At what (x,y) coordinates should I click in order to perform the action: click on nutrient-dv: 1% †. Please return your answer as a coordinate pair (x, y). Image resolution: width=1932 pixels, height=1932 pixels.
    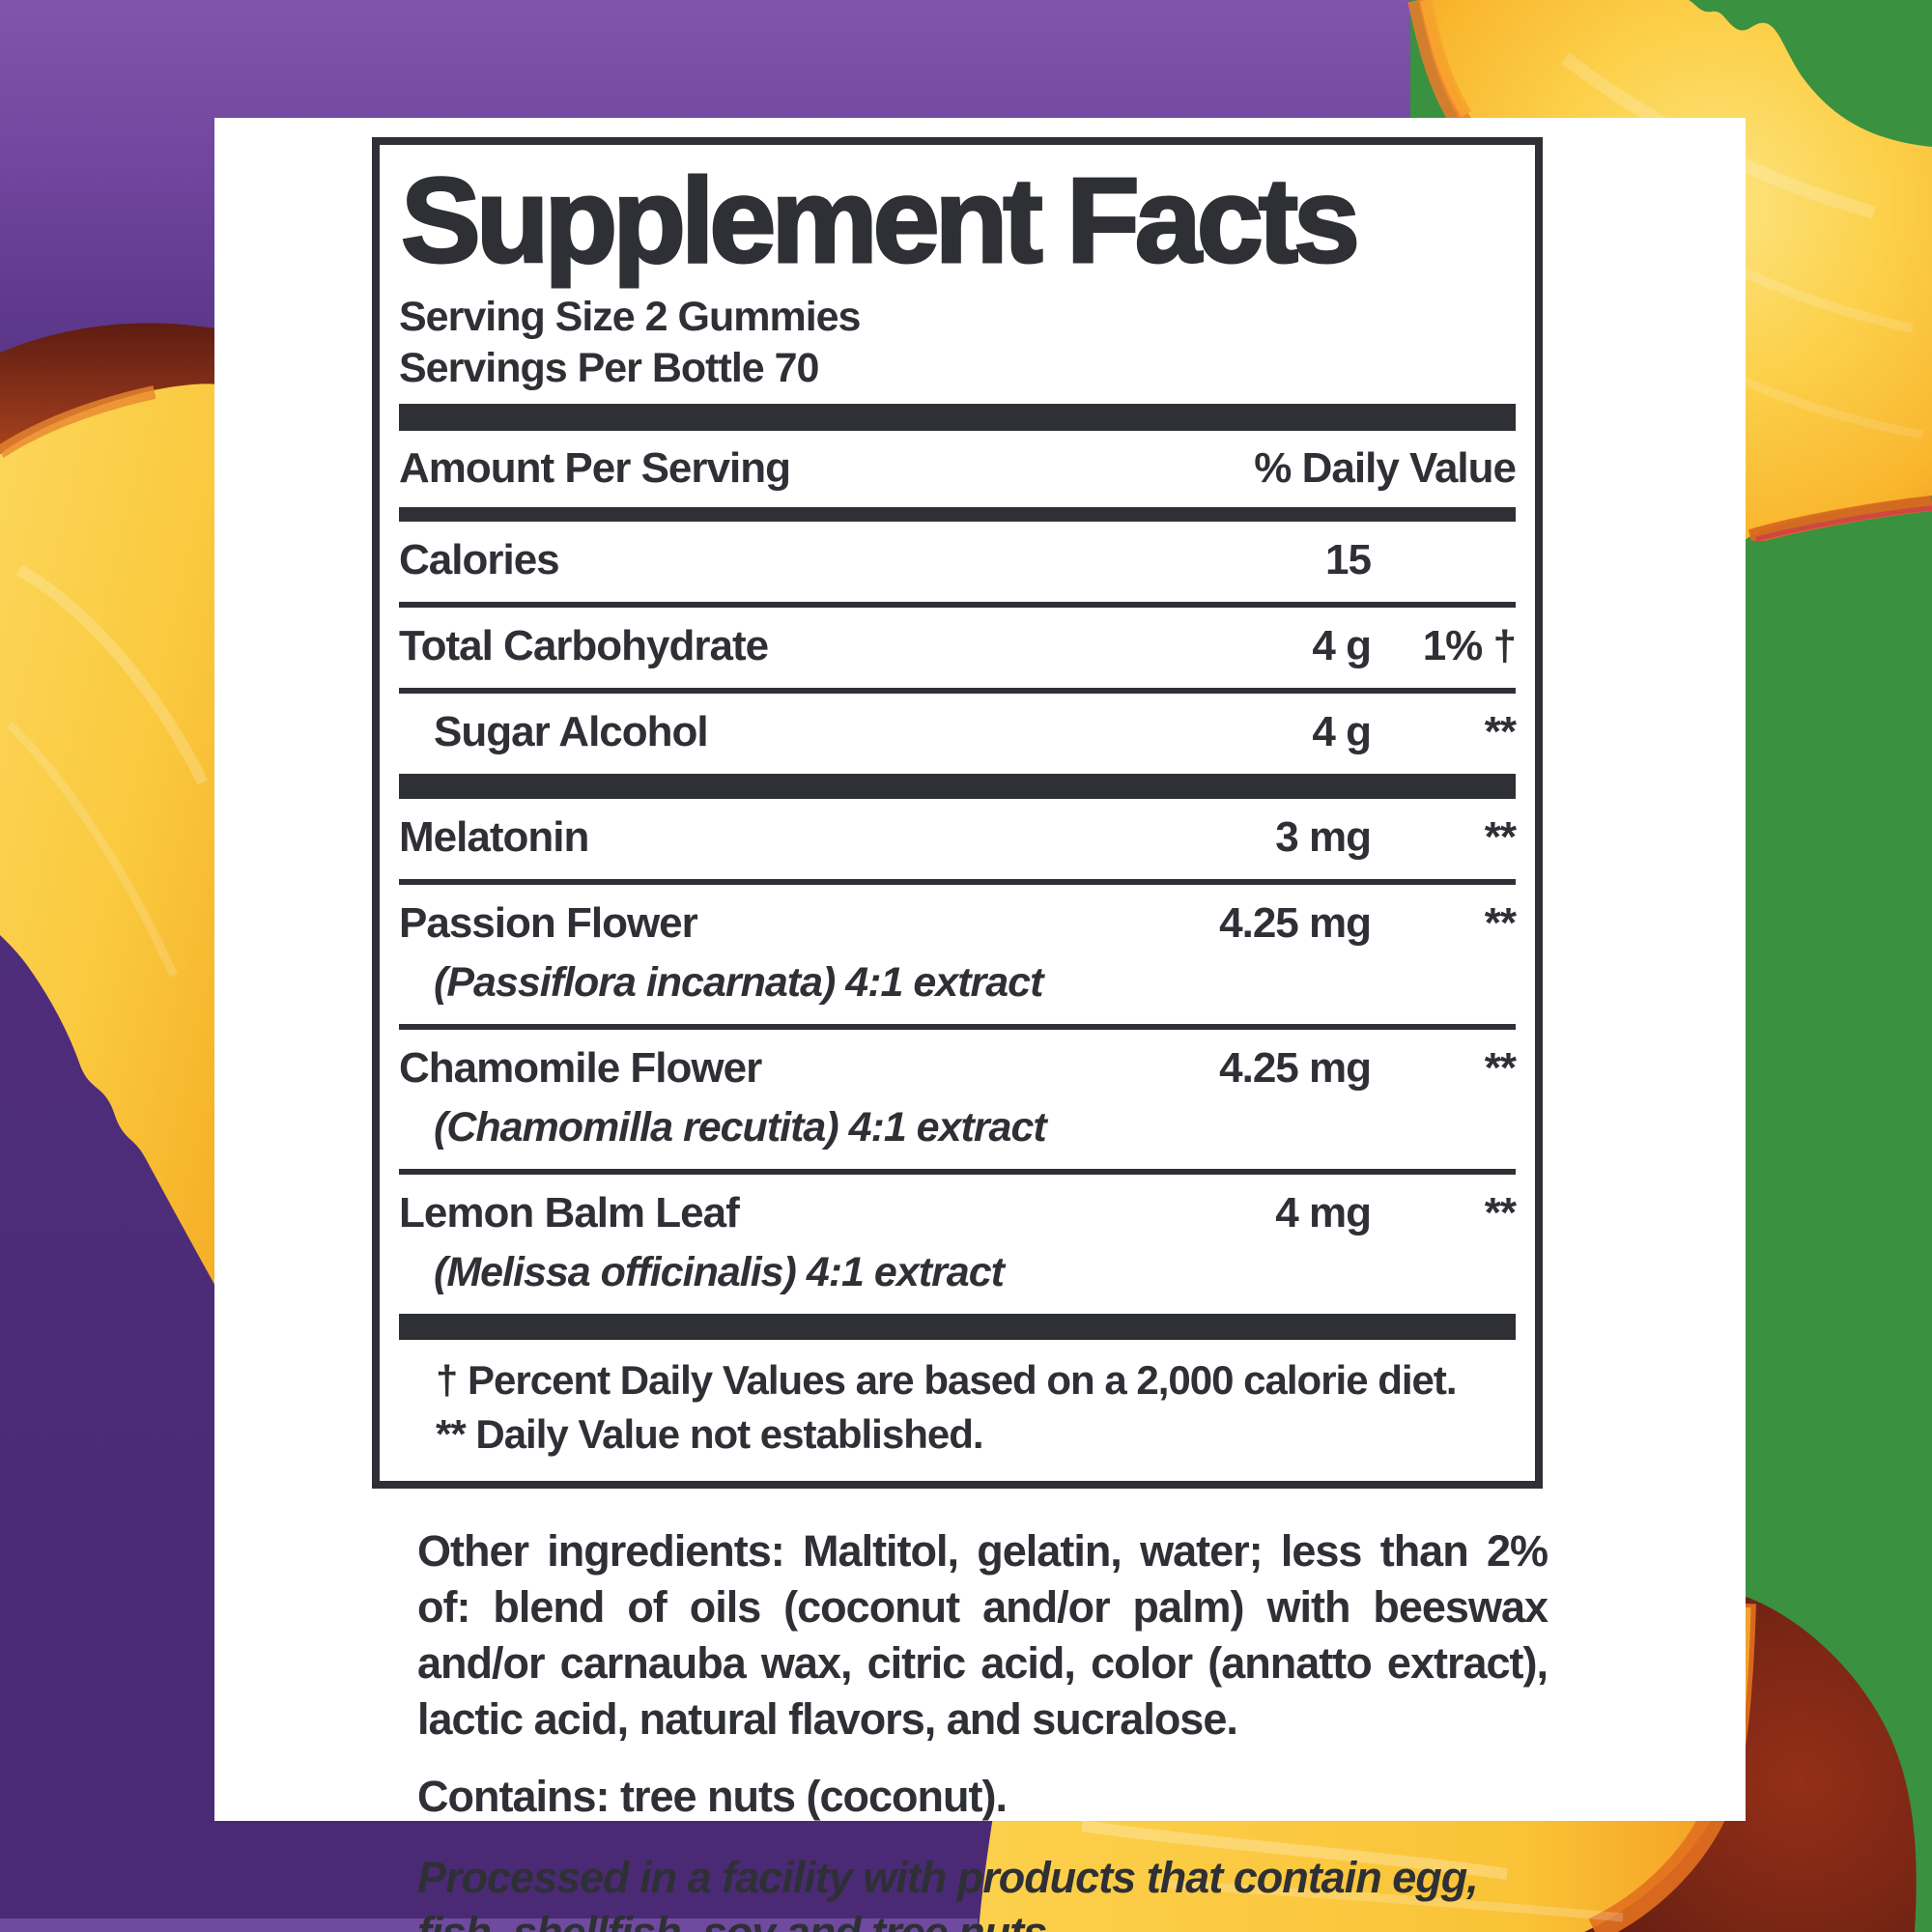
    Looking at the image, I should click on (1469, 646).